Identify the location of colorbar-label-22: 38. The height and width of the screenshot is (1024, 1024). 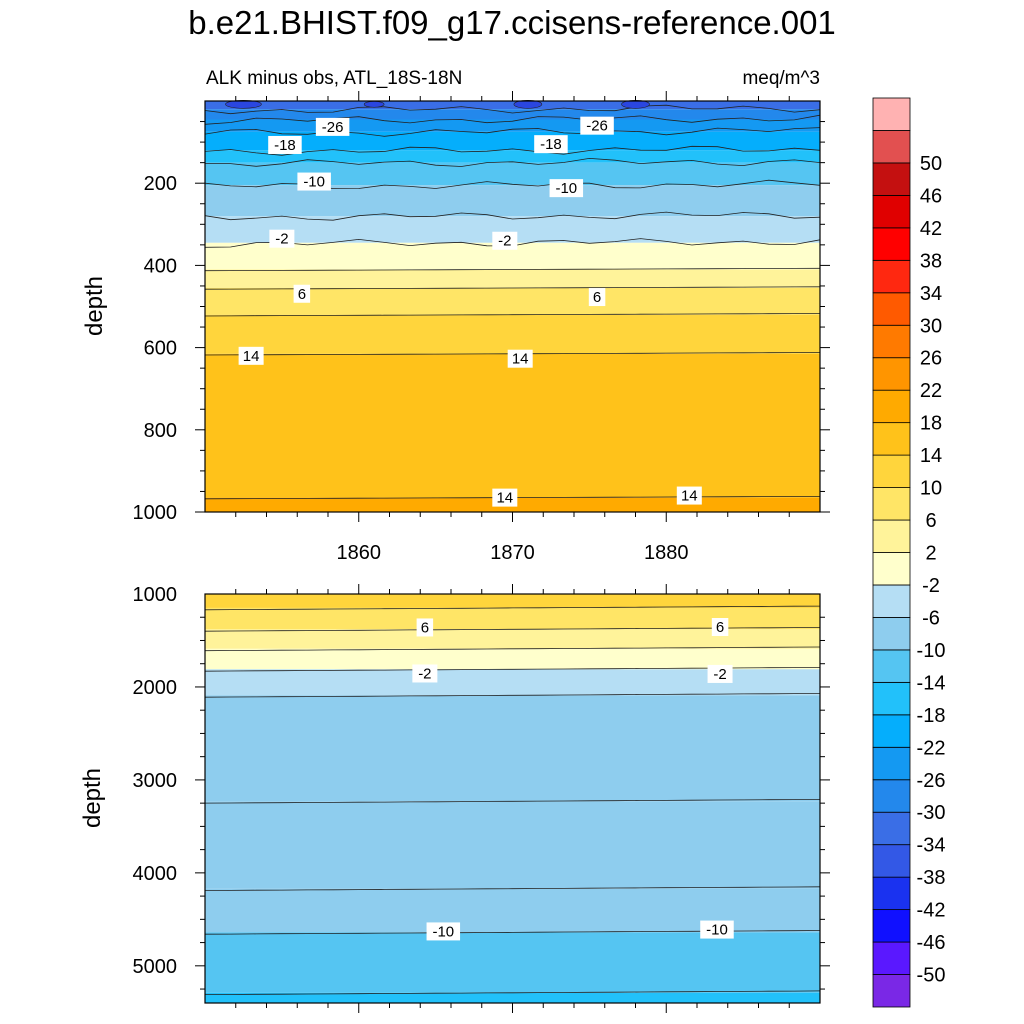
(931, 261).